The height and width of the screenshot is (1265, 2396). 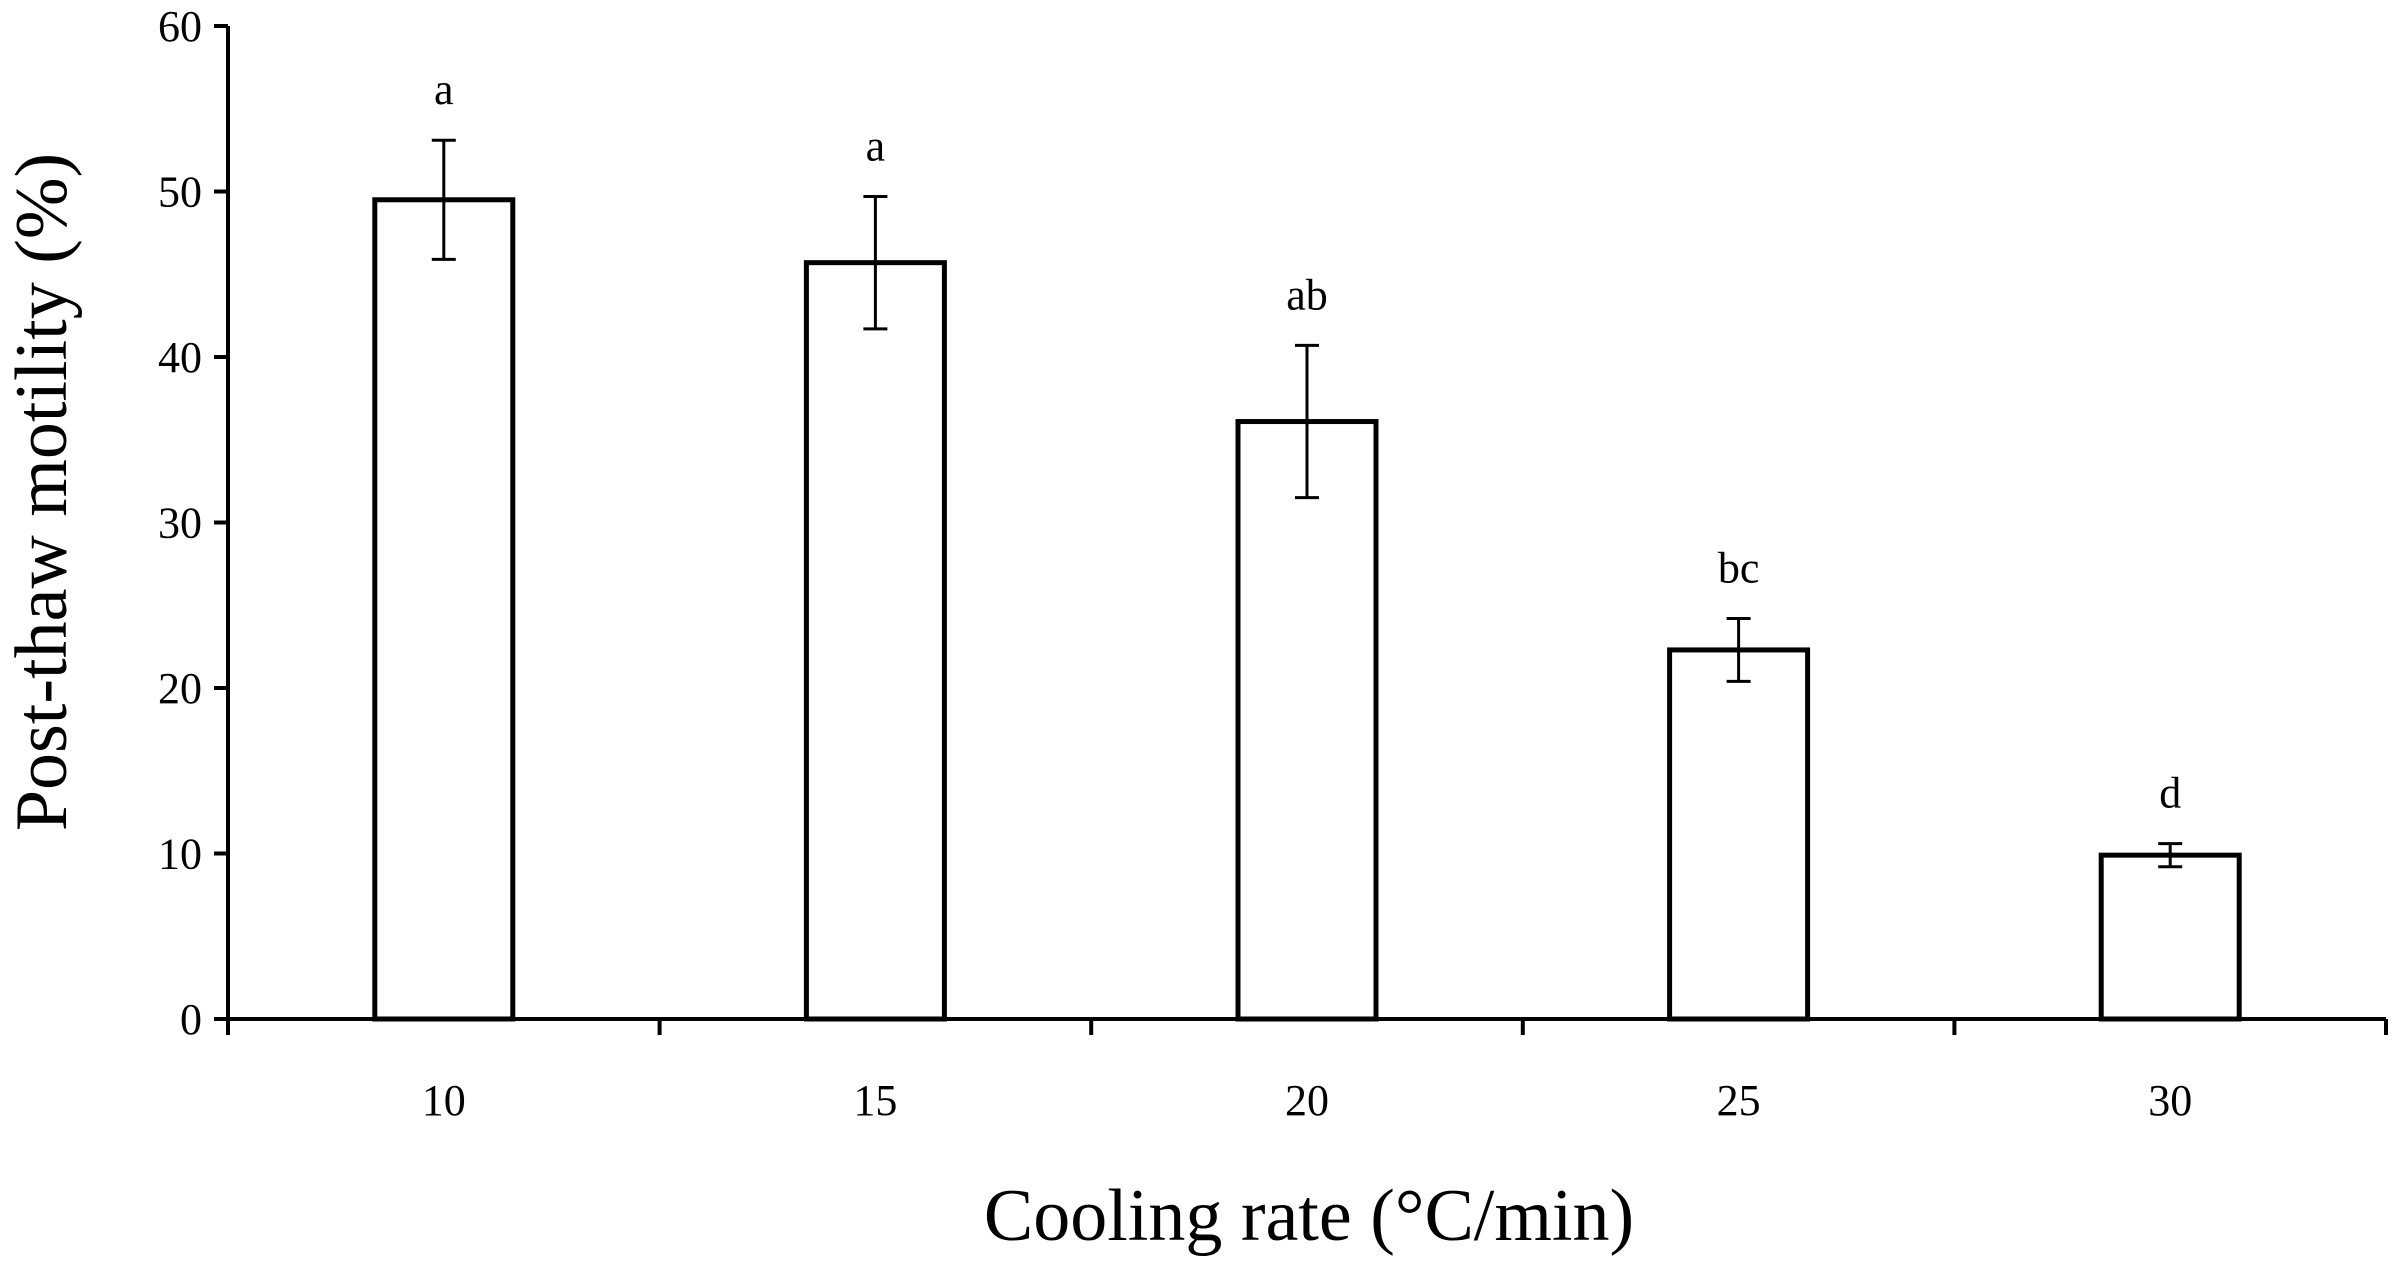 I want to click on y-tick-label: 0, so click(x=191, y=1019).